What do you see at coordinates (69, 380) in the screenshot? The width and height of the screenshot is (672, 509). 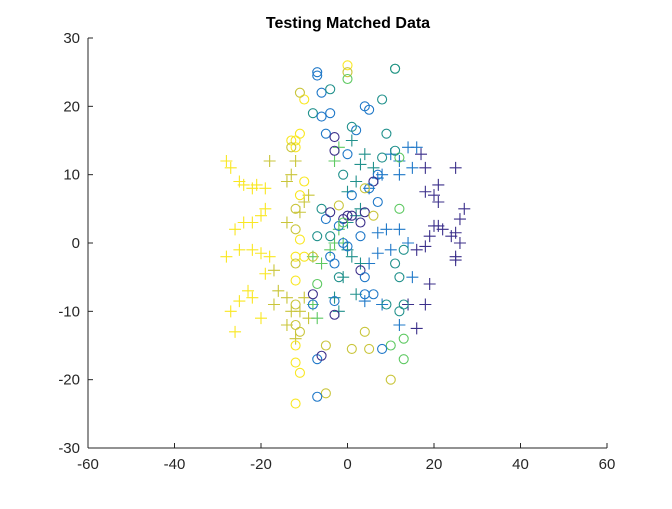 I see `y-tick-label: -20` at bounding box center [69, 380].